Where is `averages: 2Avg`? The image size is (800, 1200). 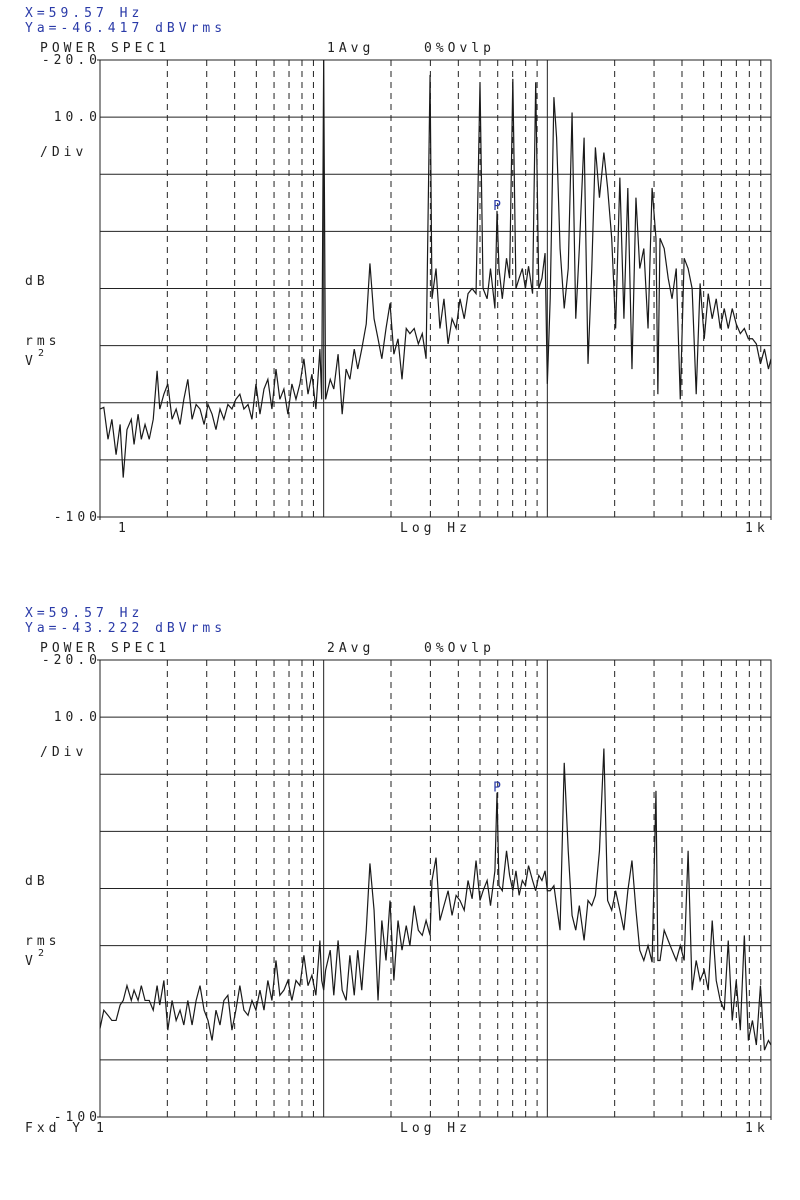 averages: 2Avg is located at coordinates (350, 648).